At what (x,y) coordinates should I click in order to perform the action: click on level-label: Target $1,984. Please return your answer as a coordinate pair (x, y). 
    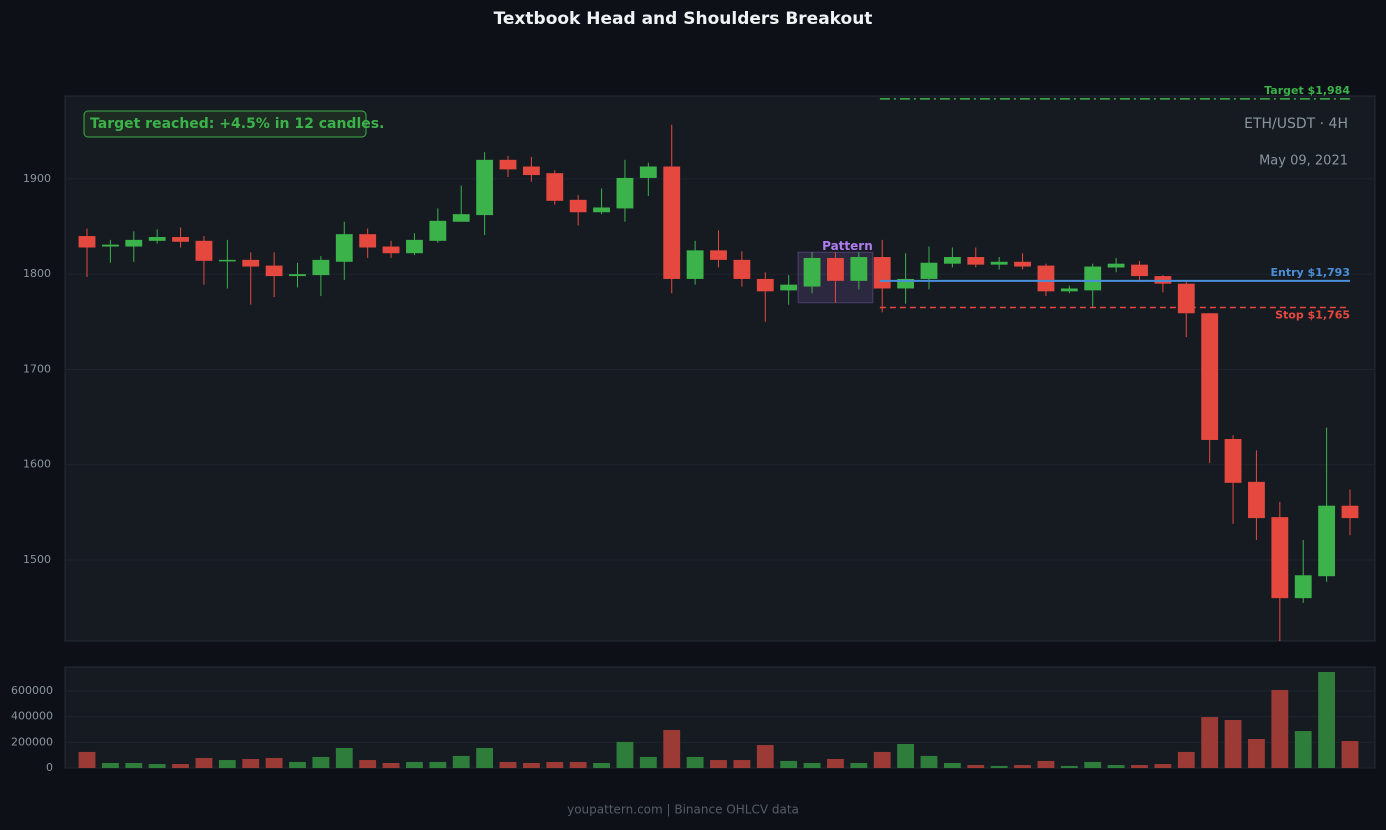
    Looking at the image, I should click on (1307, 90).